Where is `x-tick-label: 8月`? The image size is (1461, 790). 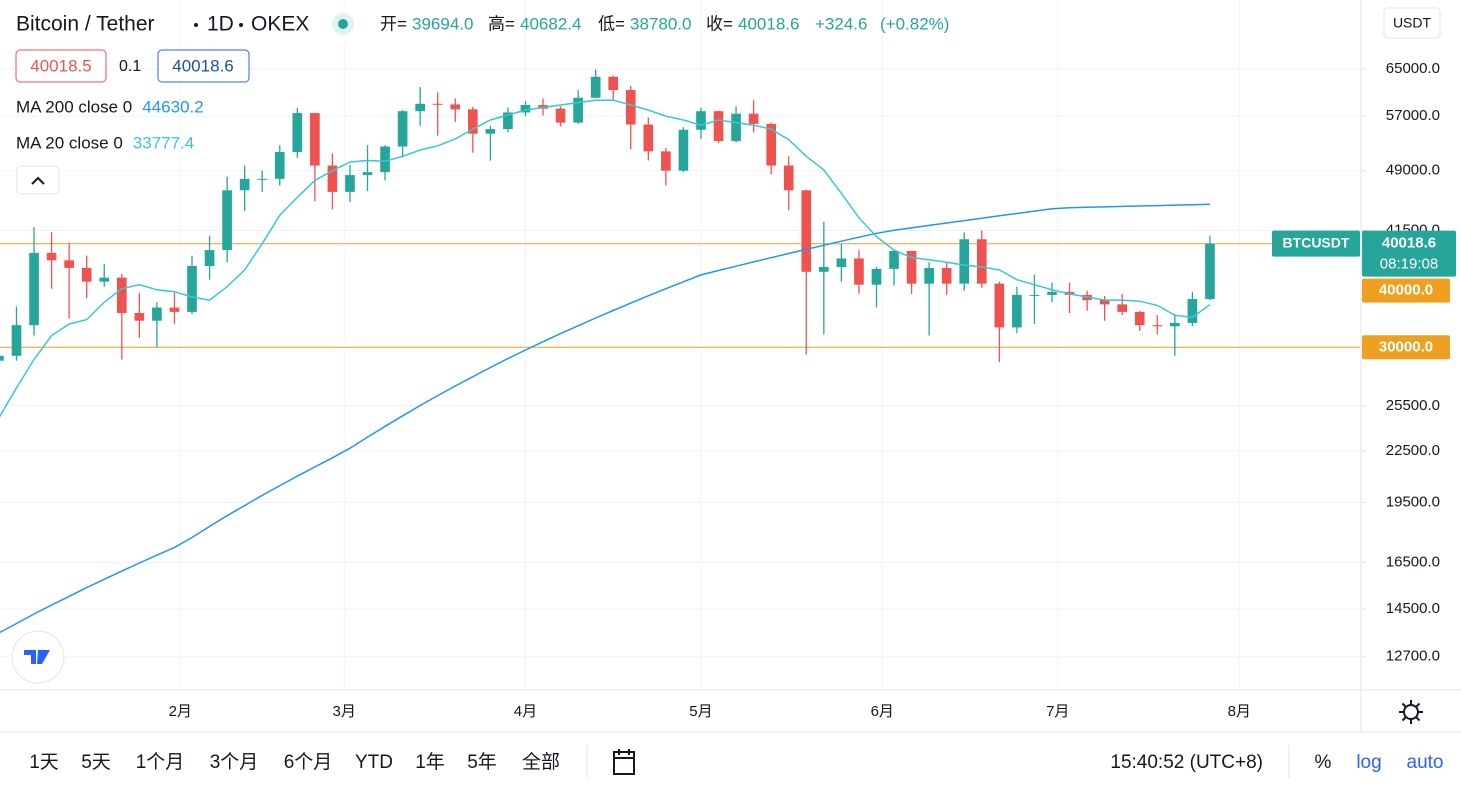
x-tick-label: 8月 is located at coordinates (1239, 711).